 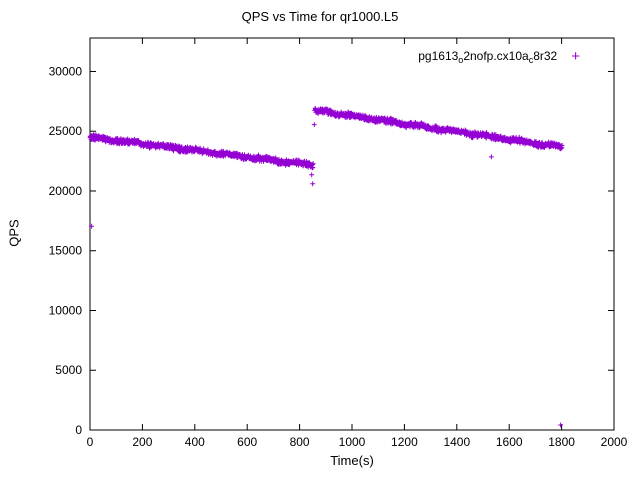 I want to click on x-tick-label: 800, so click(x=300, y=442).